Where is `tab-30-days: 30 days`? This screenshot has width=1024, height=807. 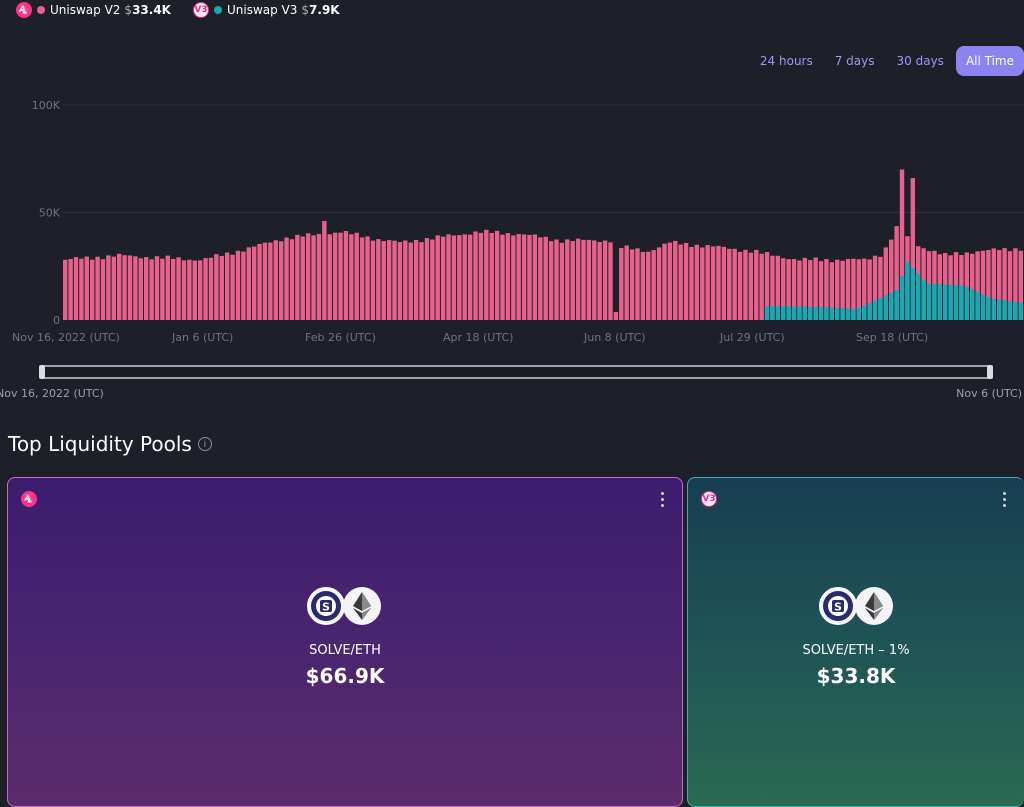
tab-30-days: 30 days is located at coordinates (920, 61).